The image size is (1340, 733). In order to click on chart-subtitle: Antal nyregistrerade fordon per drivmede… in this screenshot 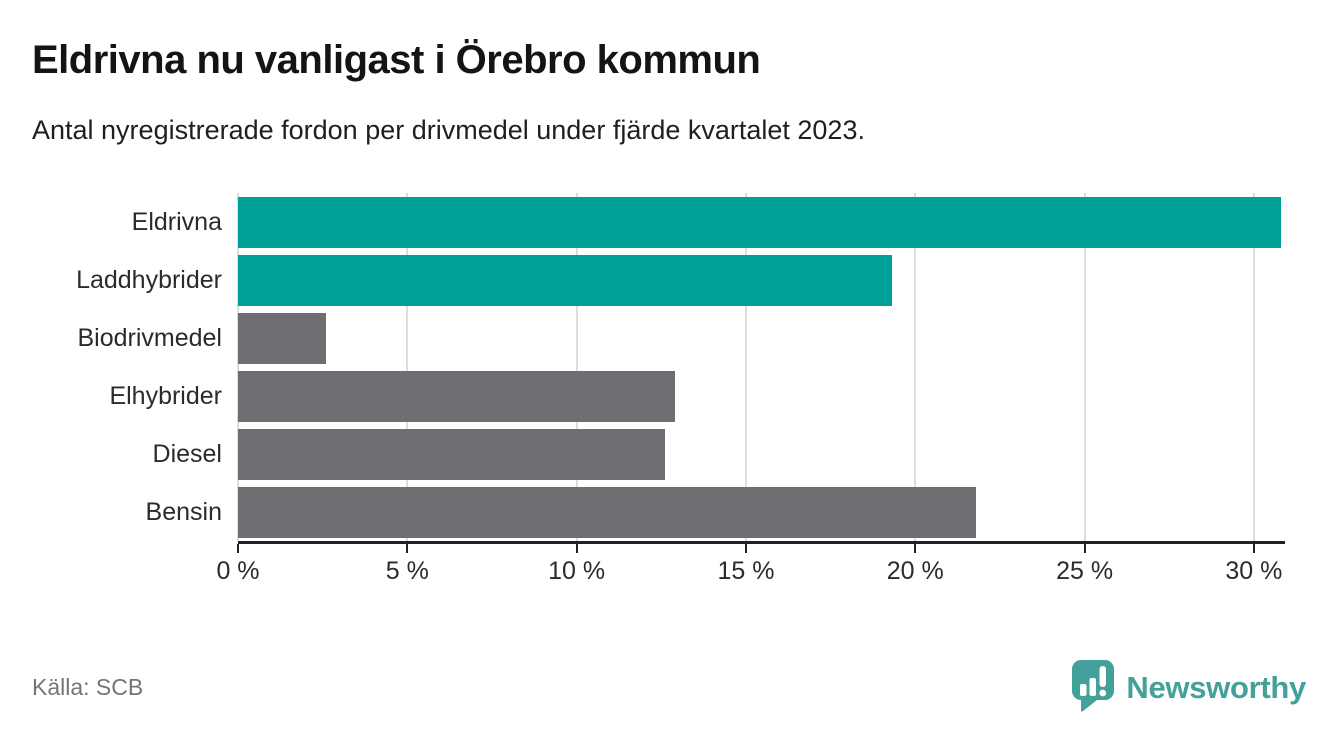, I will do `click(448, 130)`.